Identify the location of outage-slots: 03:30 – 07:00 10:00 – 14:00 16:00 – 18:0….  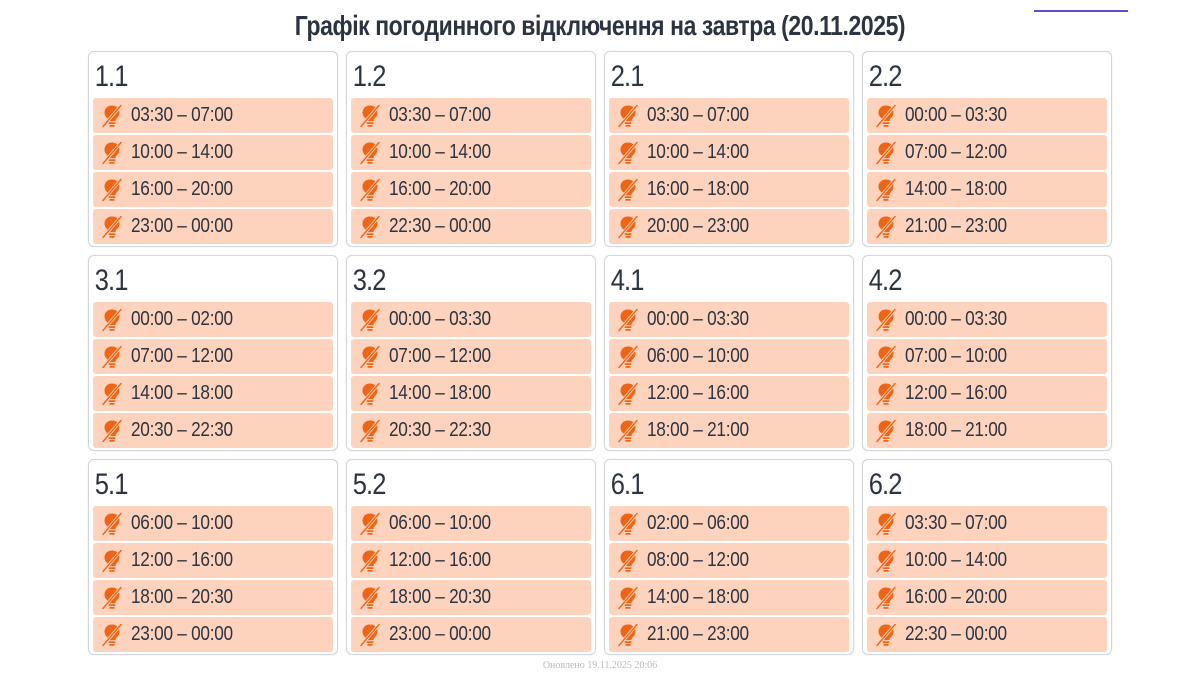
(729, 171).